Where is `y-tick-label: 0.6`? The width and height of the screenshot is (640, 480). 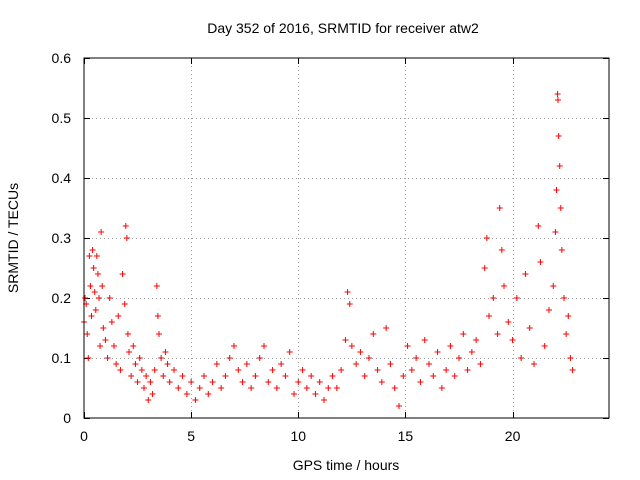
y-tick-label: 0.6 is located at coordinates (62, 58).